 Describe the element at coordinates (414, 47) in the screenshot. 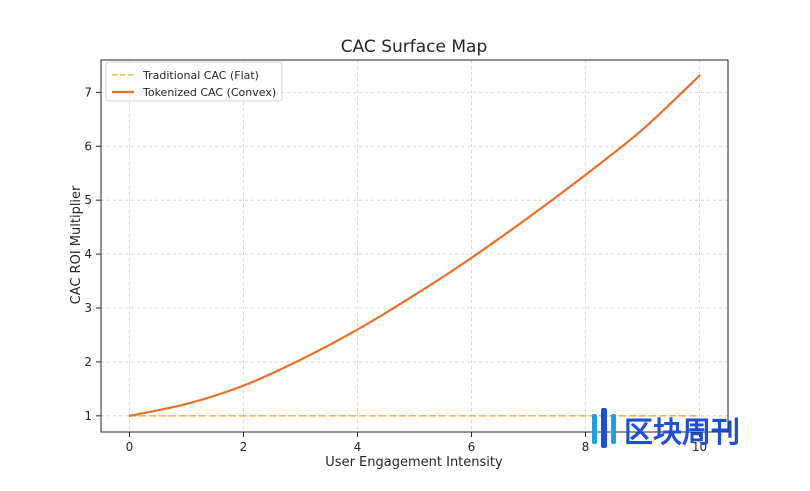

I see `chart-title: CAC Surface Map` at that location.